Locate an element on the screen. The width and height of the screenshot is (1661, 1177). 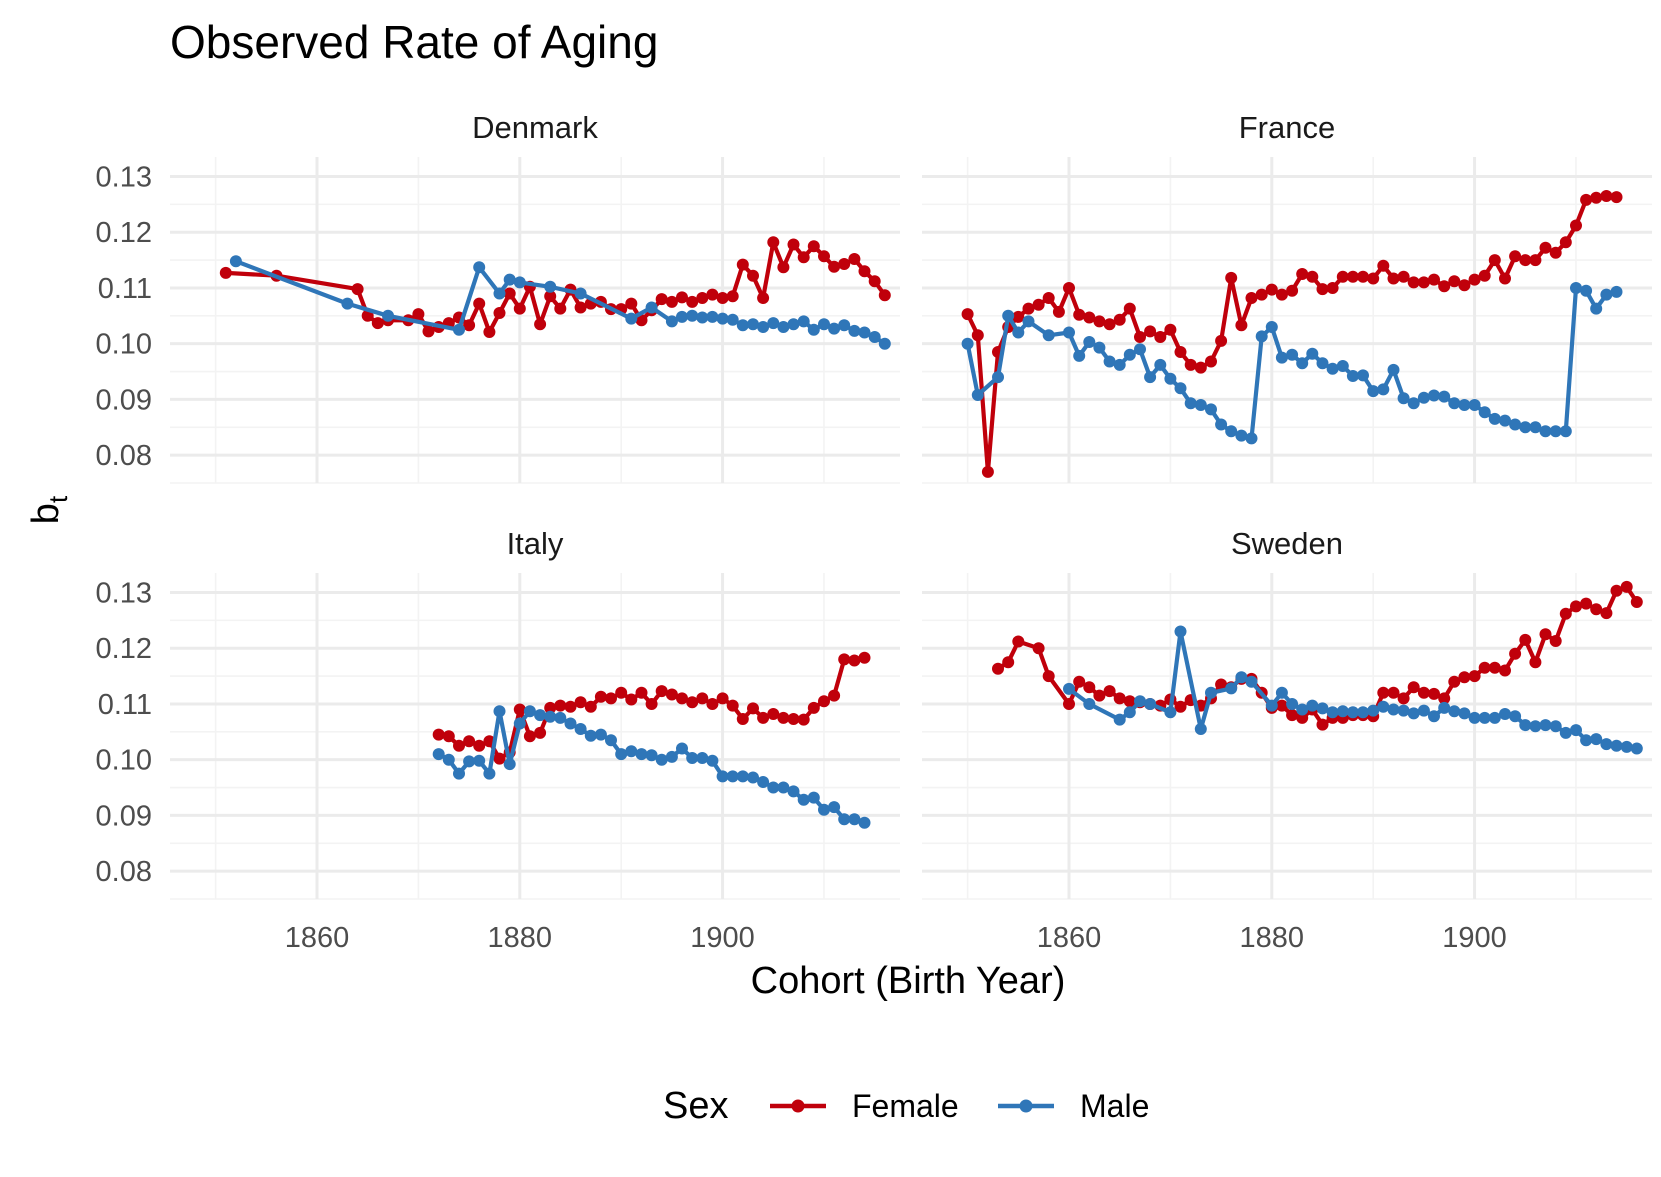
legend-label: Female is located at coordinates (905, 1106).